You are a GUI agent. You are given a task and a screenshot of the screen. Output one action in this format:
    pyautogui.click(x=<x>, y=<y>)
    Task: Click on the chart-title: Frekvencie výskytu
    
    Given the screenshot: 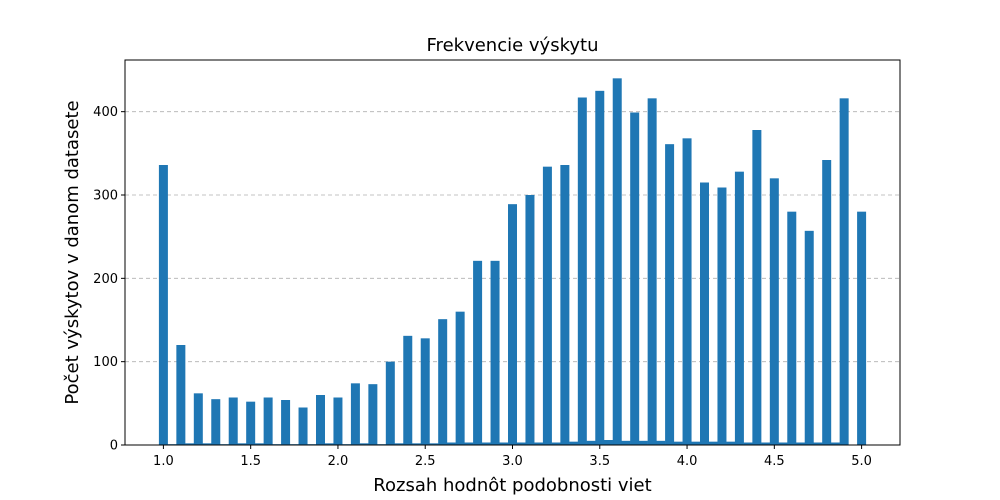 What is the action you would take?
    pyautogui.click(x=513, y=45)
    